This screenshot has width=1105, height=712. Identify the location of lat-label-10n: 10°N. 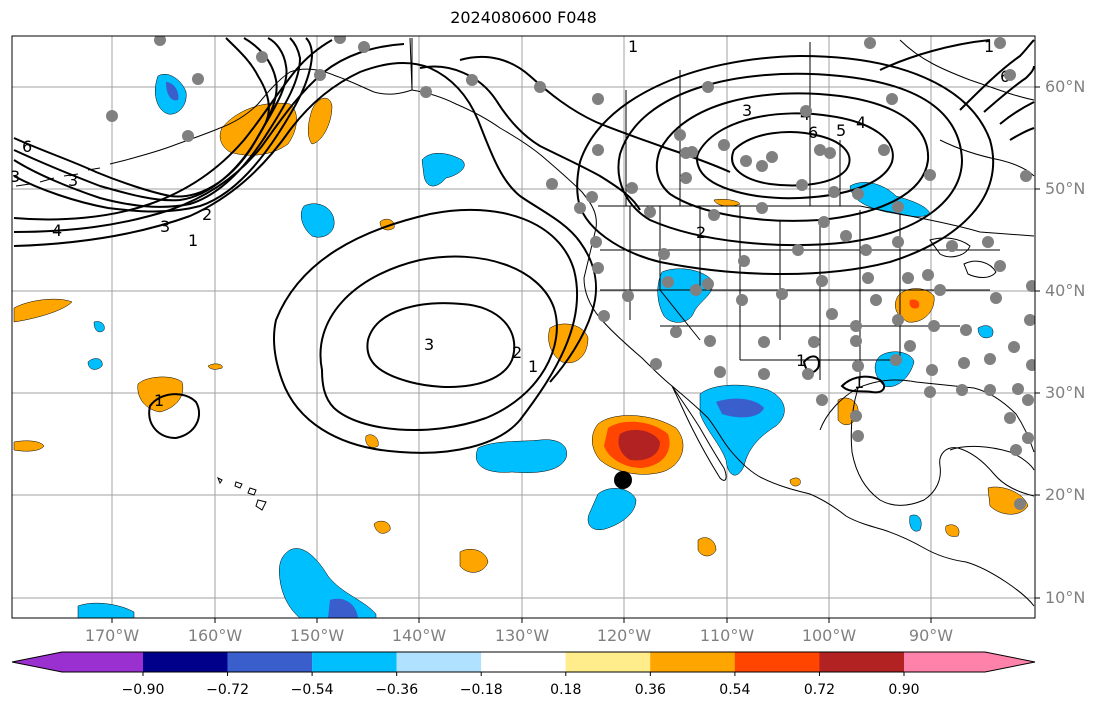
(1065, 597).